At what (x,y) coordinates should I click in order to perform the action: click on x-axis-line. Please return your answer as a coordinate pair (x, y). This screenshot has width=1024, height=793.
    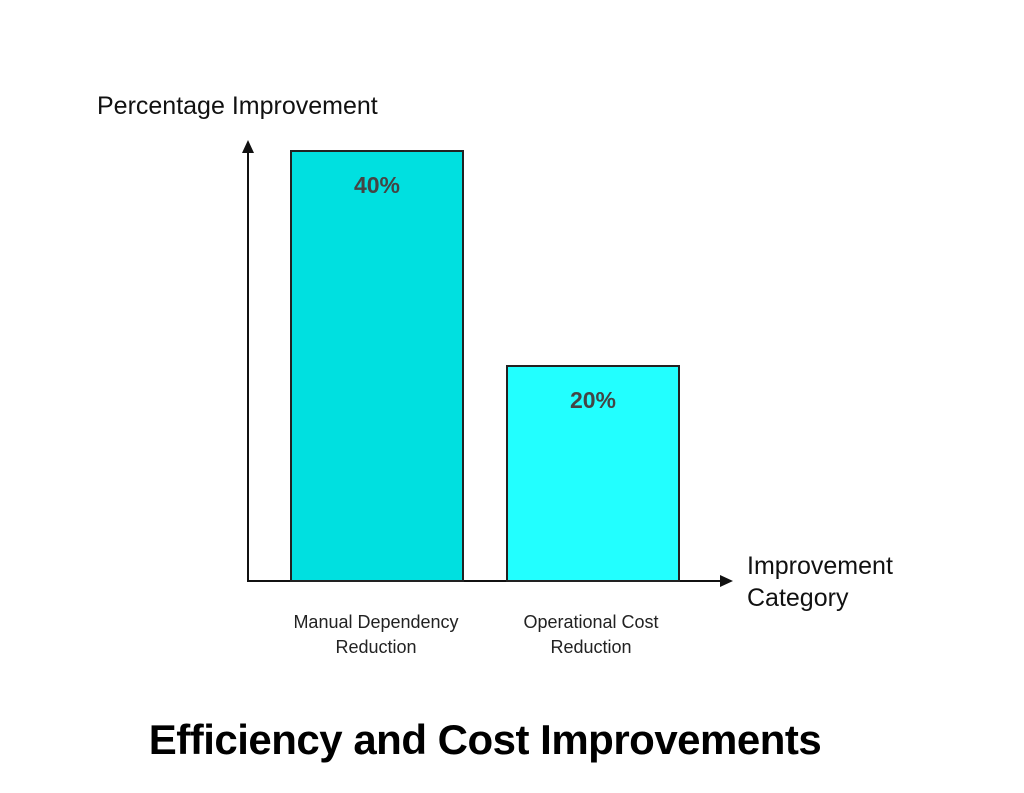
    Looking at the image, I should click on (484, 581).